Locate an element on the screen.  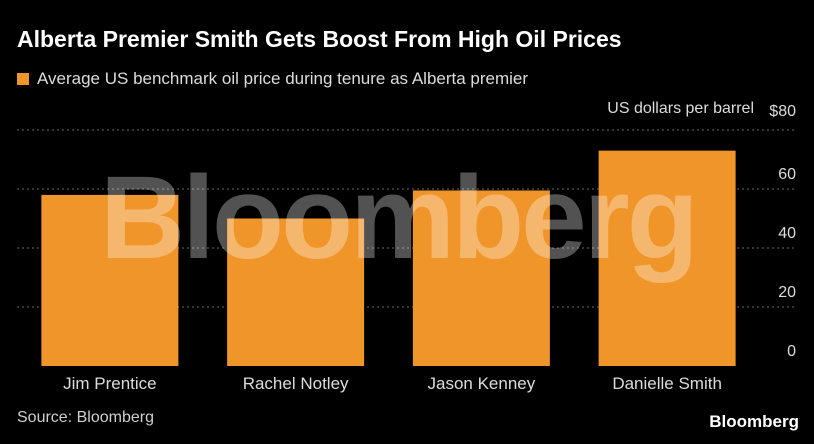
source-note: Source: Bloomberg is located at coordinates (85, 417).